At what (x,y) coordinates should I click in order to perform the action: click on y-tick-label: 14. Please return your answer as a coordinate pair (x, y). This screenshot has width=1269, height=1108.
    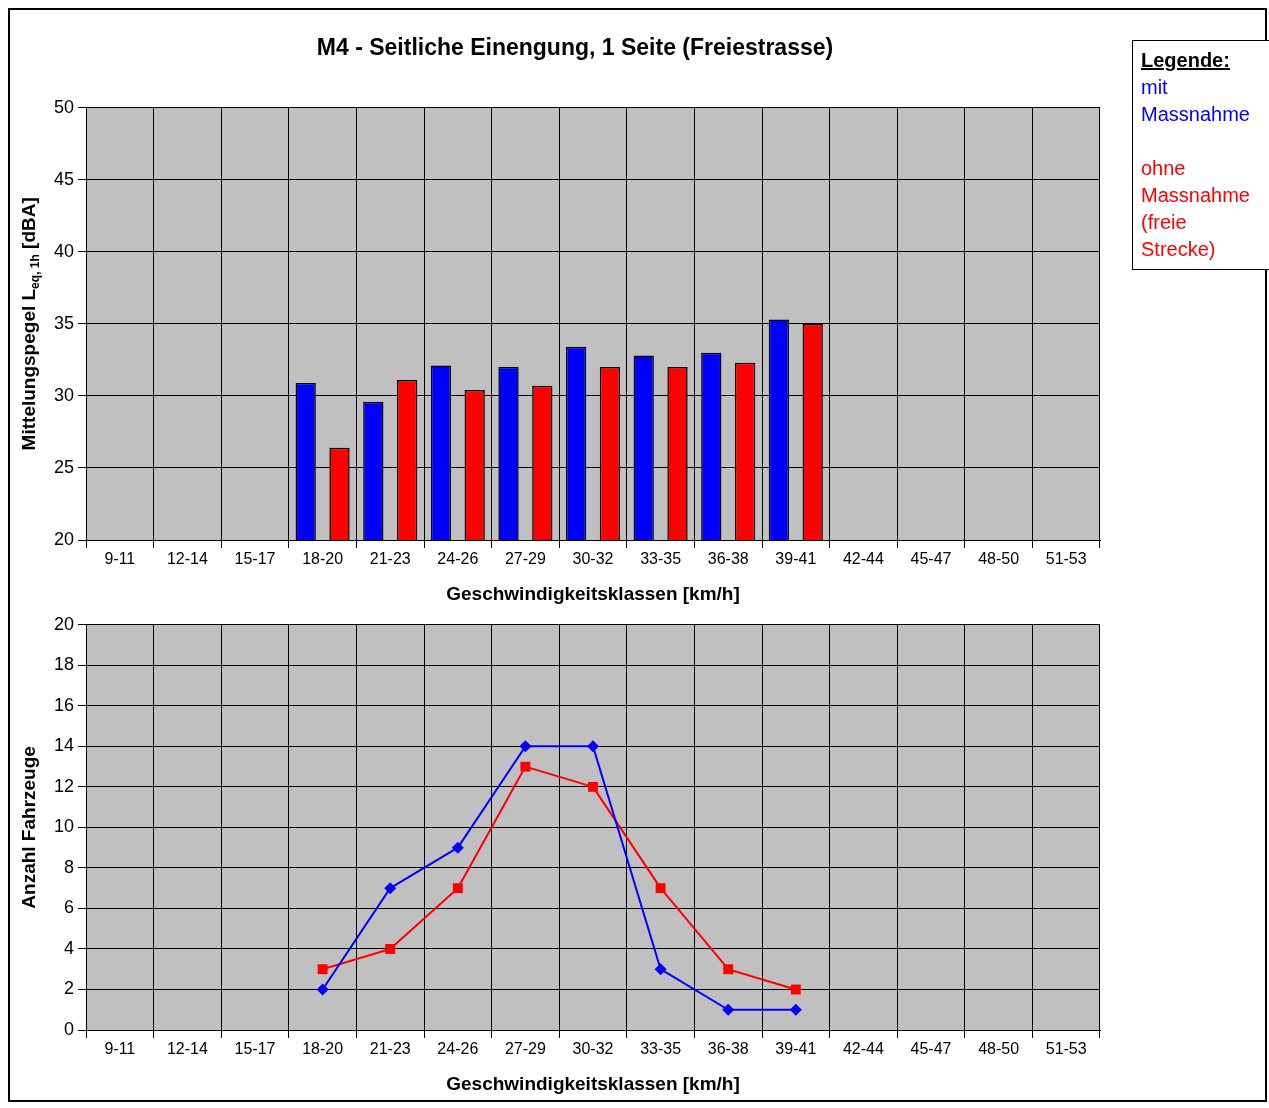
    Looking at the image, I should click on (64, 745).